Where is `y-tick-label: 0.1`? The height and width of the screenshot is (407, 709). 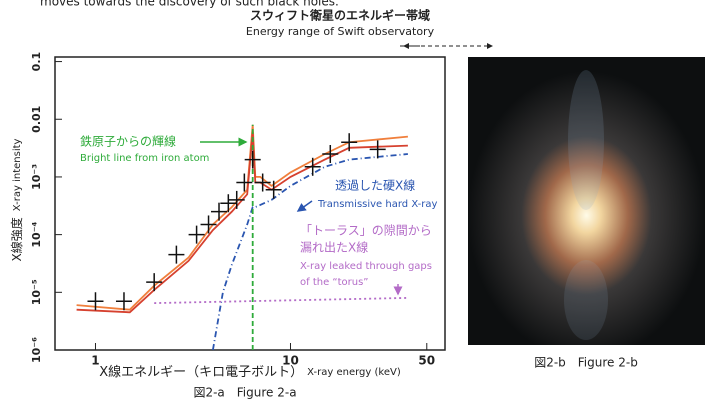 y-tick-label: 0.1 is located at coordinates (36, 62).